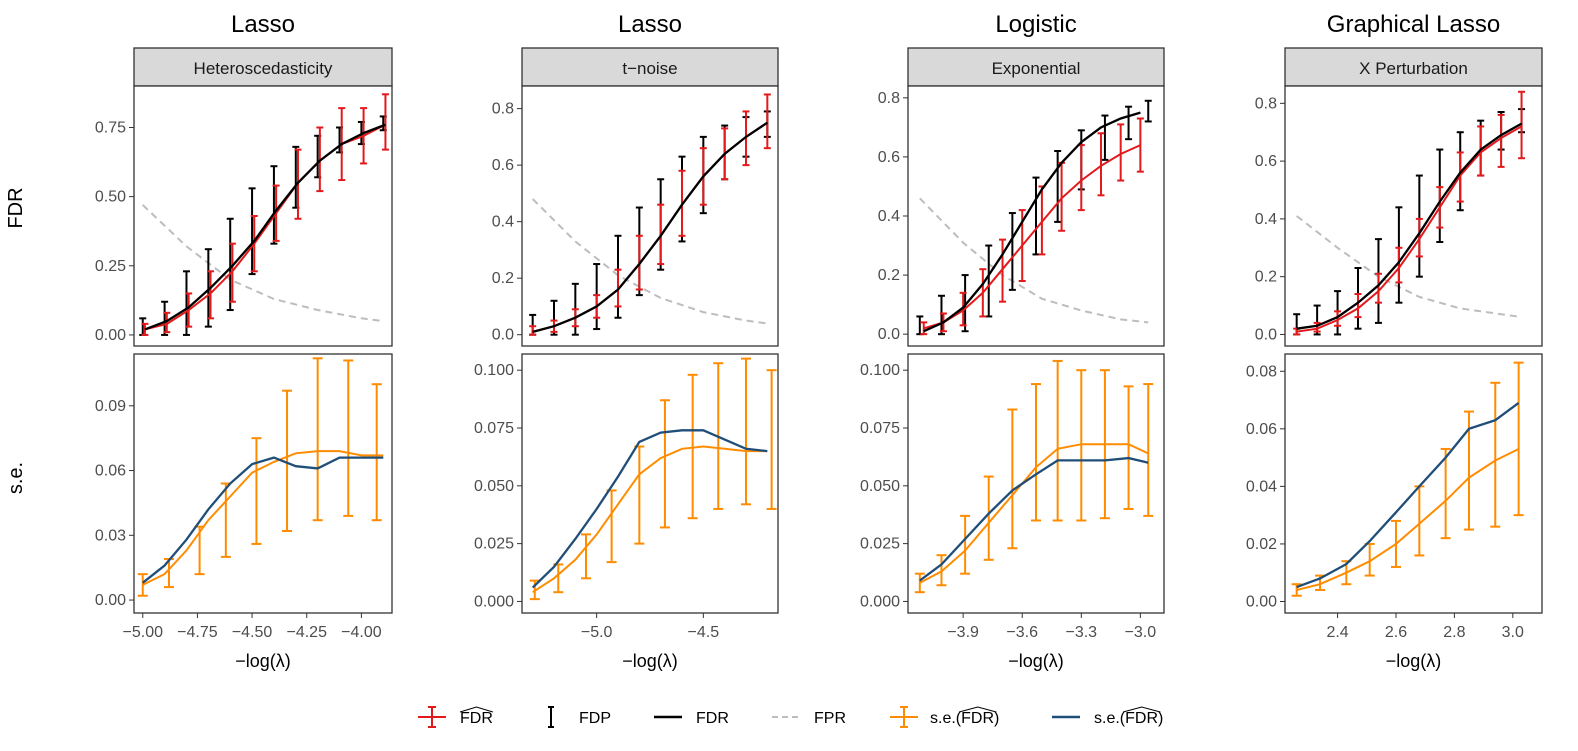 The height and width of the screenshot is (751, 1578). Describe the element at coordinates (16, 478) in the screenshot. I see `row-label-se: s.e.` at that location.